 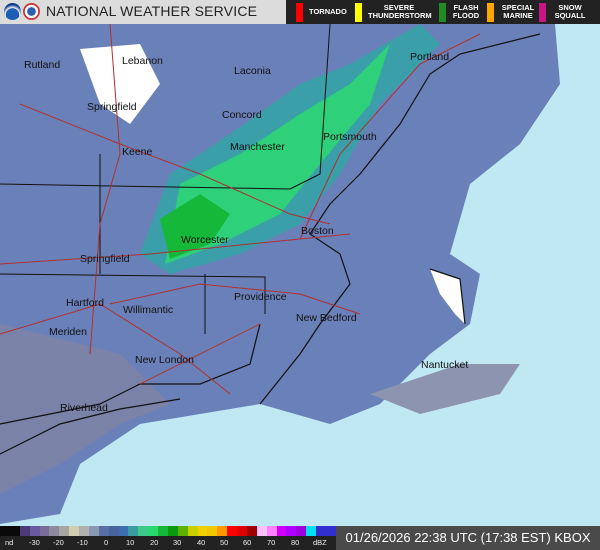 What do you see at coordinates (137, 152) in the screenshot?
I see `city-label: Keene` at bounding box center [137, 152].